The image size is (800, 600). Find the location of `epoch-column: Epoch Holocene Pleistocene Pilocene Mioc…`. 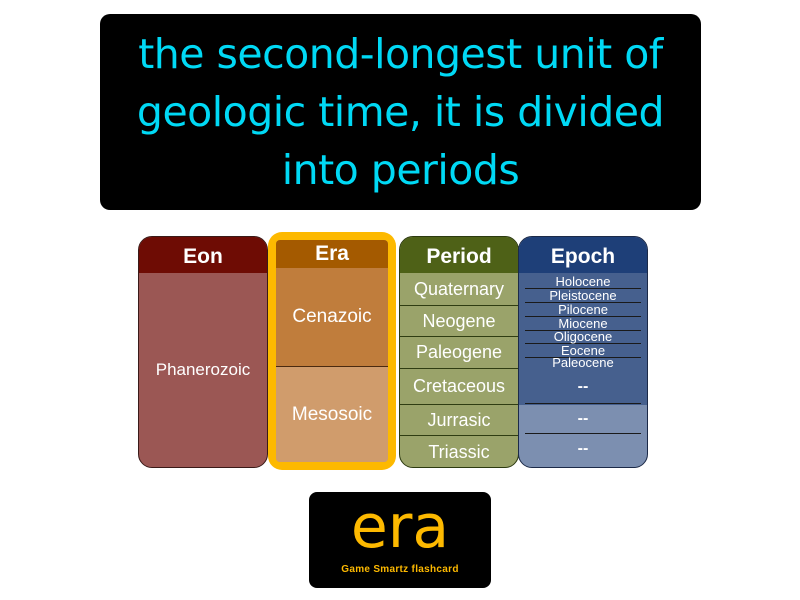

epoch-column: Epoch Holocene Pleistocene Pilocene Mioc… is located at coordinates (583, 352).